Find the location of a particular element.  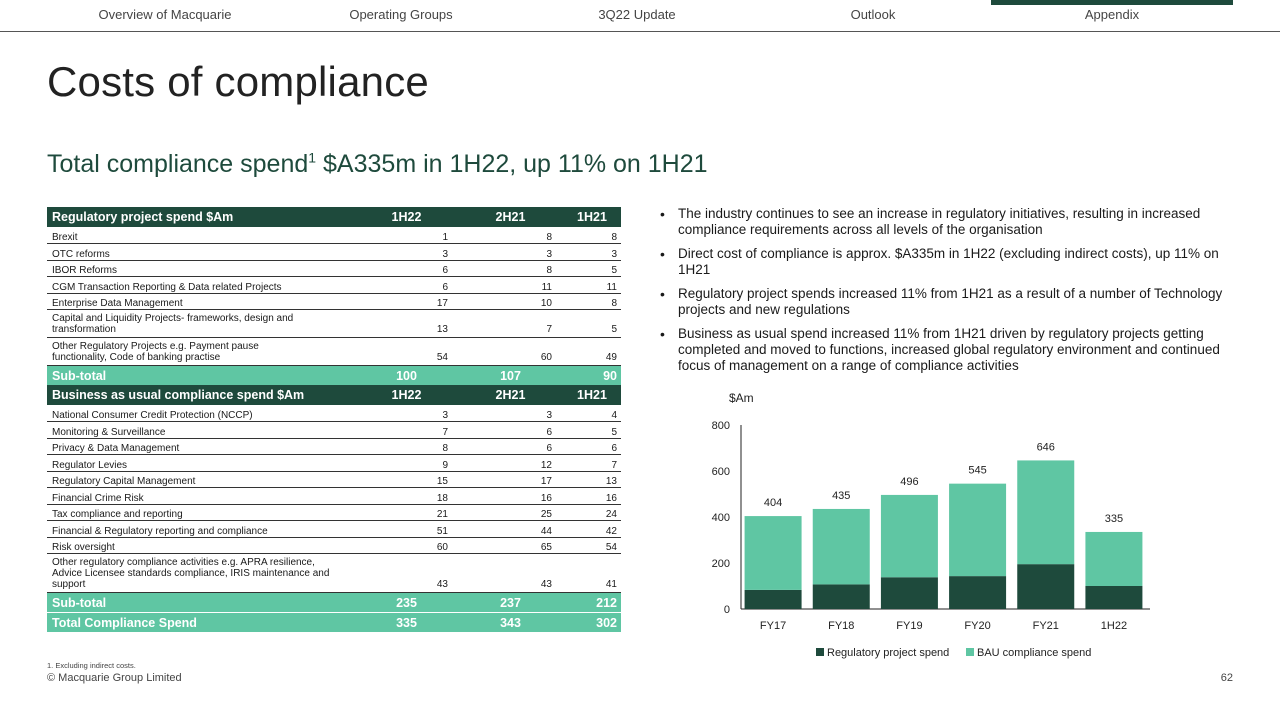

cell-1h22: 8 is located at coordinates (406, 446).